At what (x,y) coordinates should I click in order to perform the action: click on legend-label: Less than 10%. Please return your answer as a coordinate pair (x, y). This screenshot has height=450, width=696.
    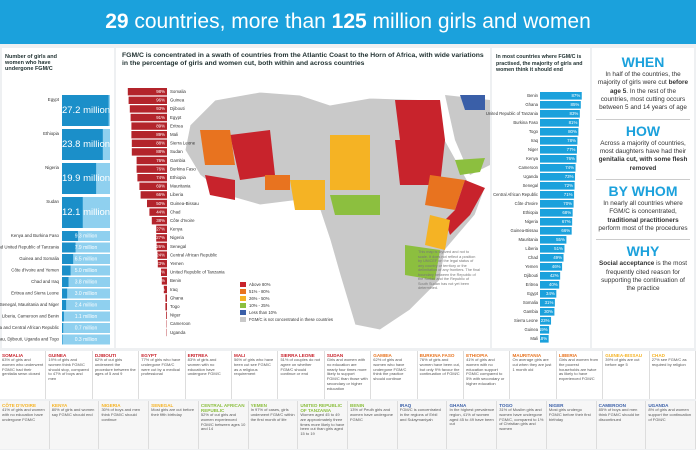
    Looking at the image, I should click on (263, 312).